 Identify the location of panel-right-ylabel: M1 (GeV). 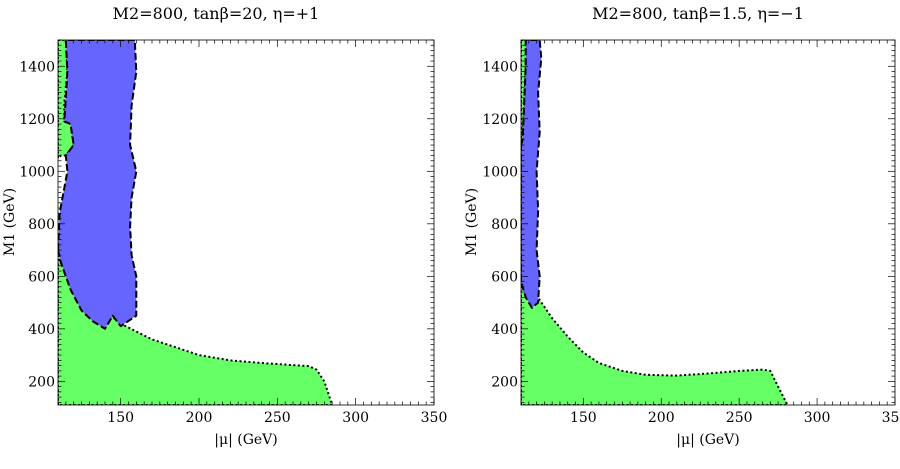
(472, 222).